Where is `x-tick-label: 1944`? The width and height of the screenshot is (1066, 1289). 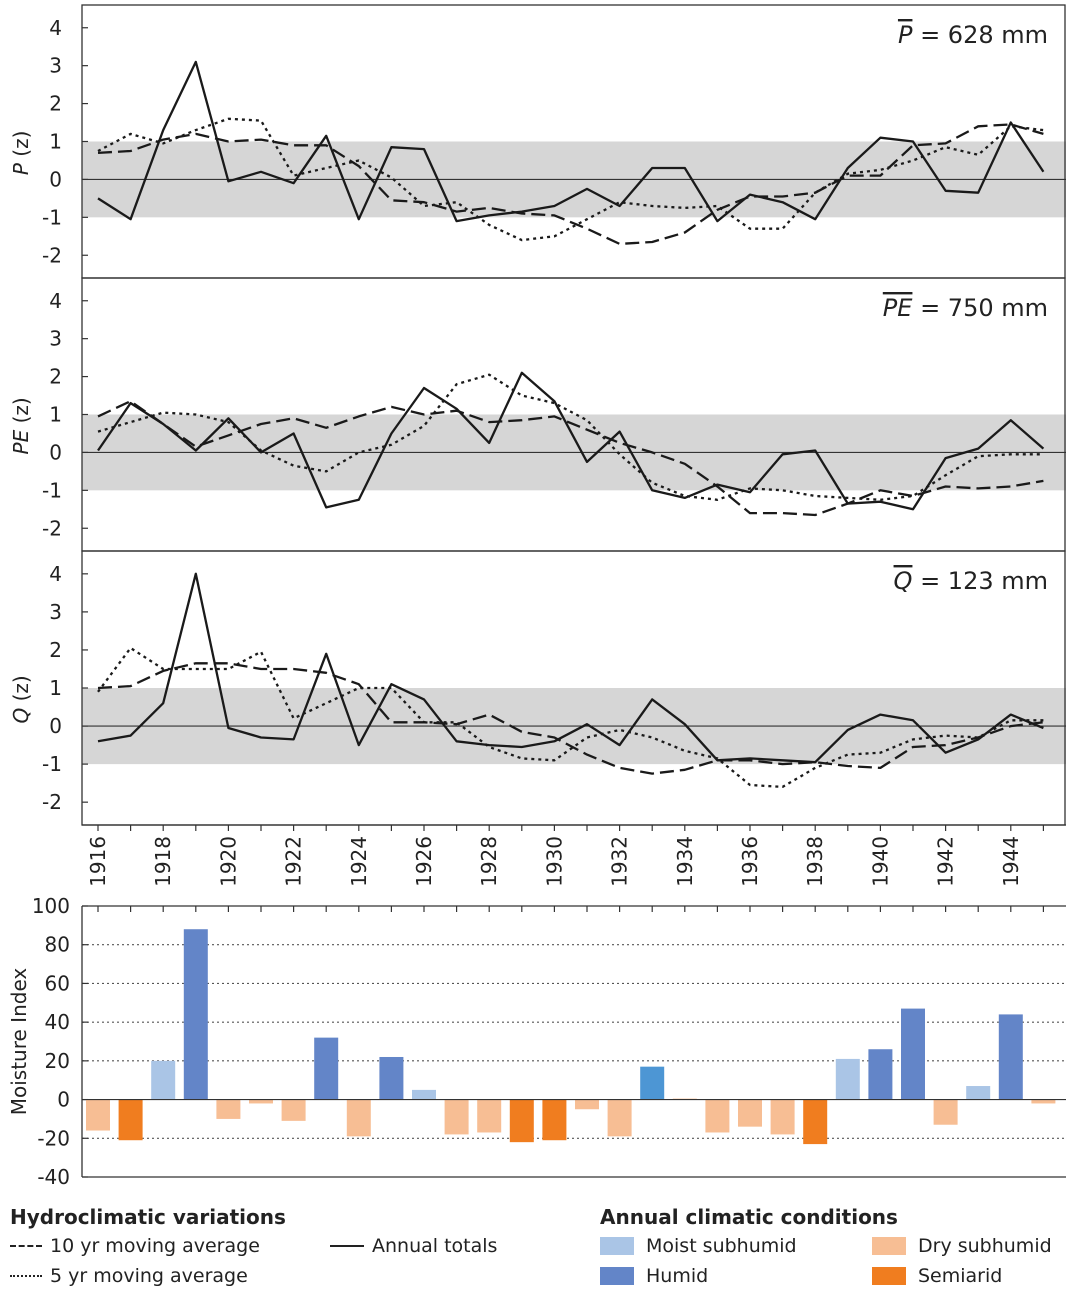 x-tick-label: 1944 is located at coordinates (1011, 861).